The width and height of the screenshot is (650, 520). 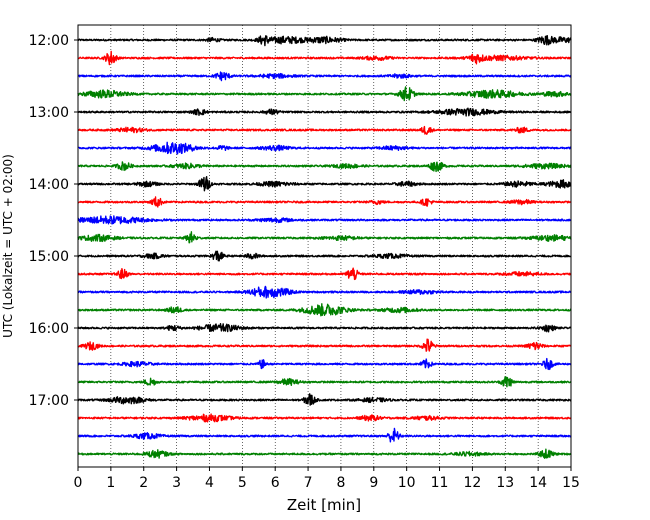 What do you see at coordinates (176, 483) in the screenshot?
I see `x-tick-label-3: 3` at bounding box center [176, 483].